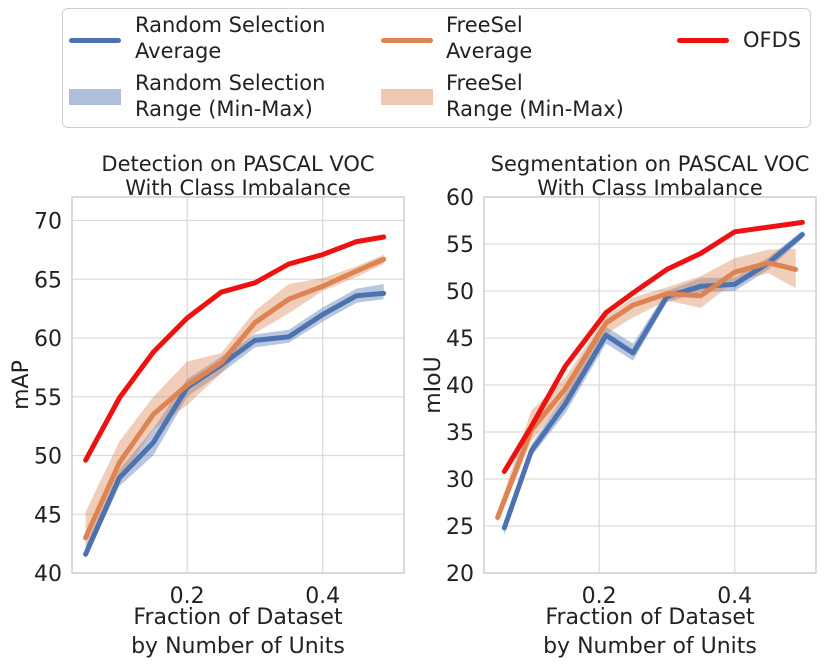 This screenshot has width=831, height=664. I want to click on chart1-xlabel-line: by Number of Units, so click(238, 646).